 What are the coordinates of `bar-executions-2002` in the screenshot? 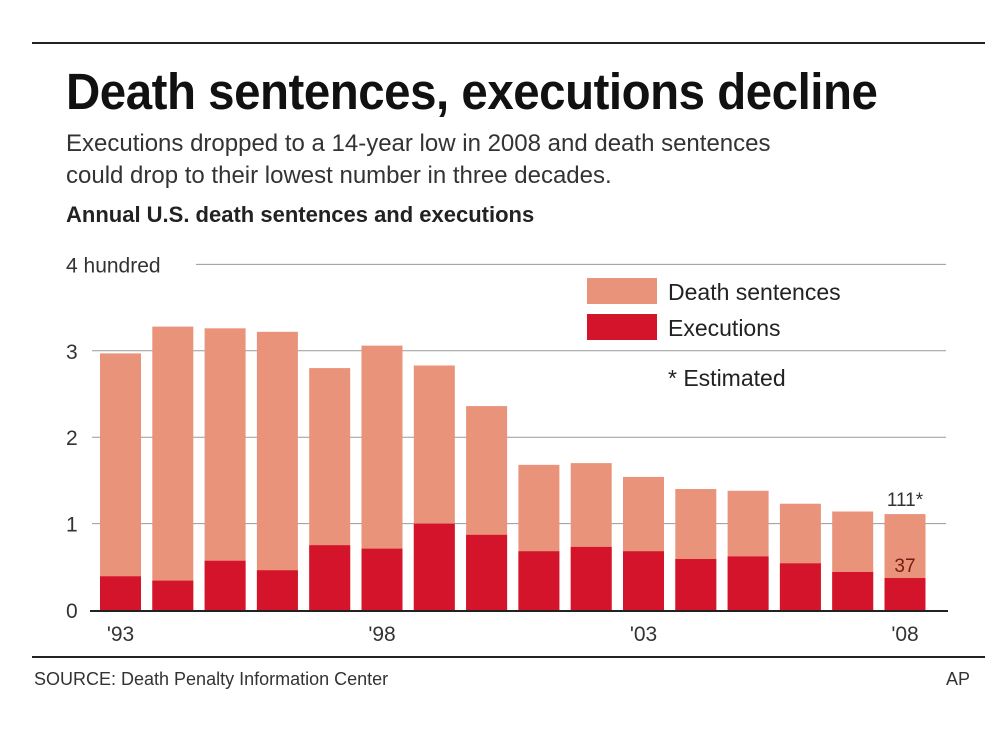 It's located at (591, 578).